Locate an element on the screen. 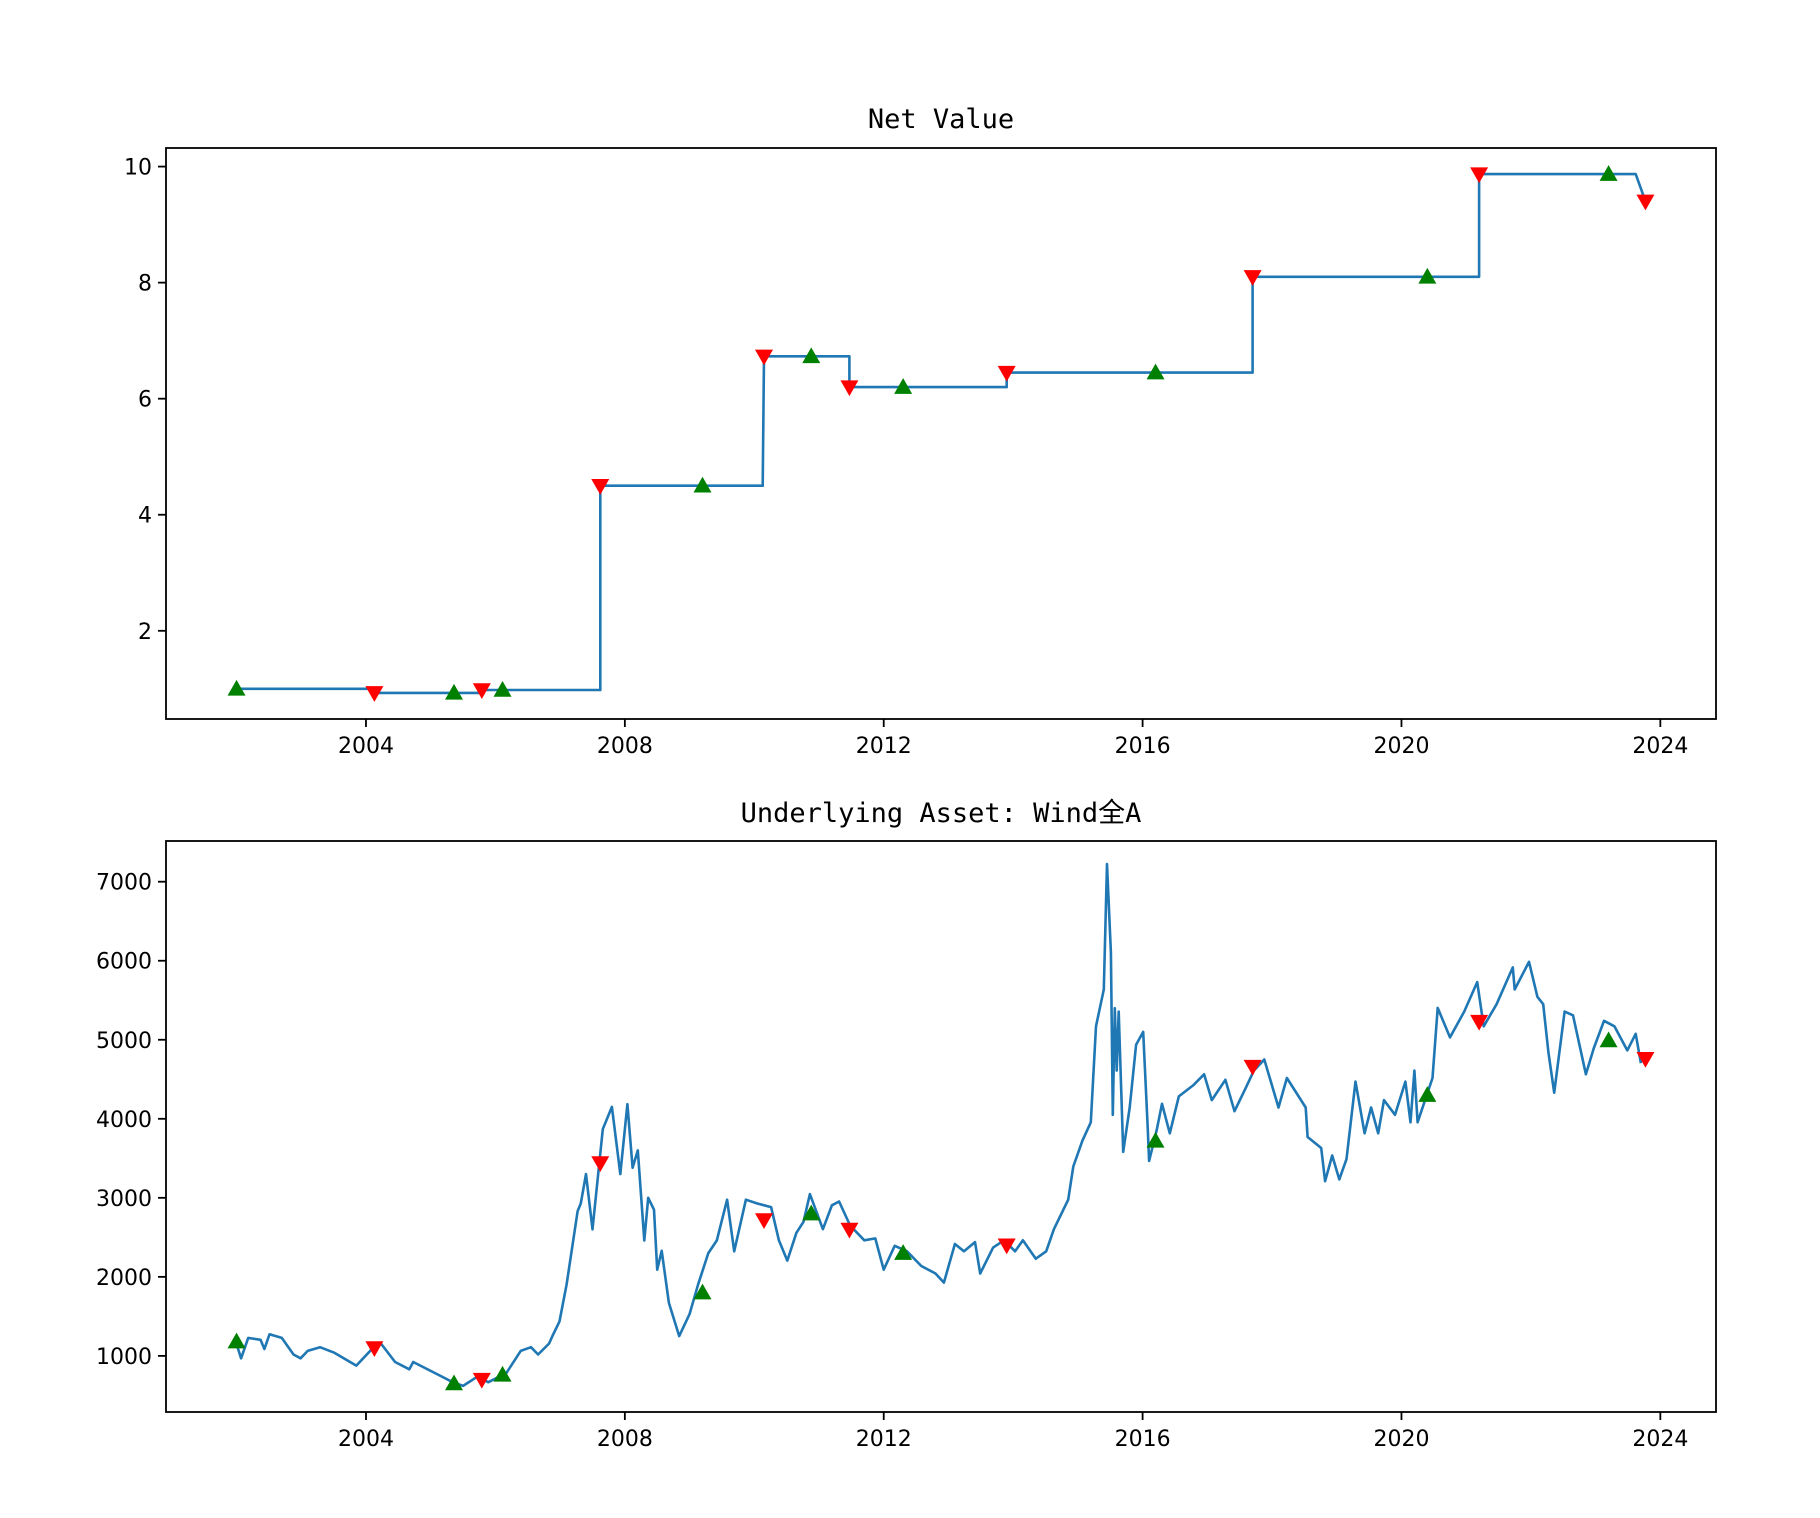  y-tick-label: 6000 is located at coordinates (124, 962).